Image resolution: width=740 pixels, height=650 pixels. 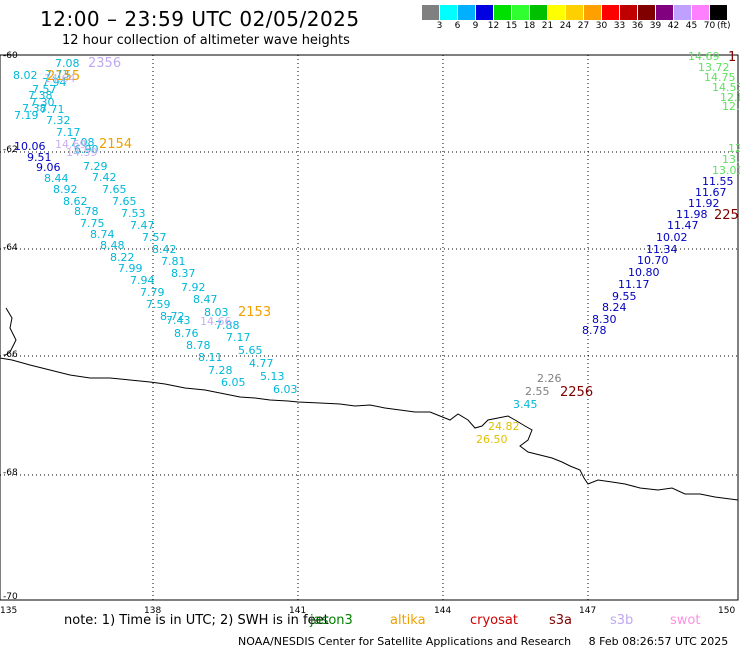 What do you see at coordinates (26, 115) in the screenshot?
I see `wave-height-value: 7.19` at bounding box center [26, 115].